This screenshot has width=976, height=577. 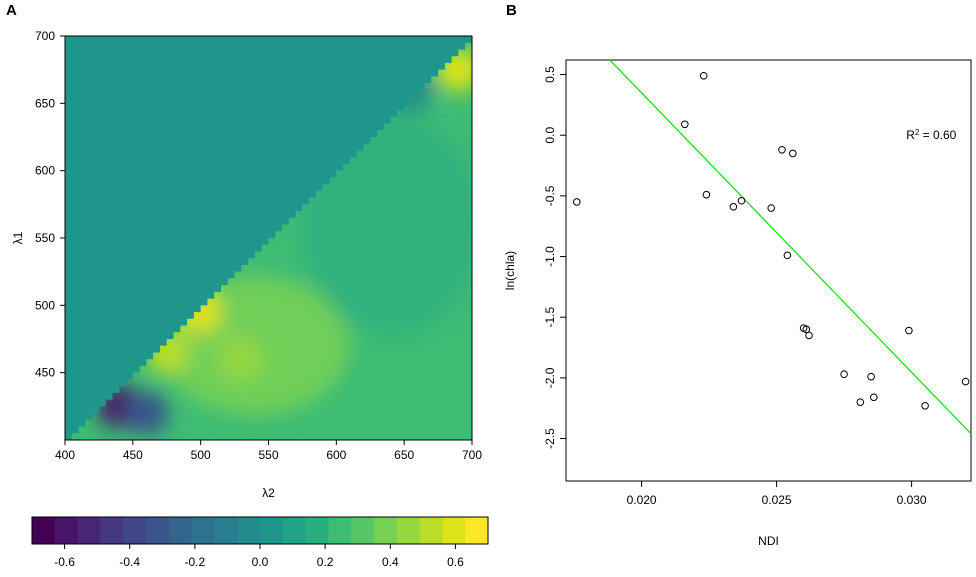 What do you see at coordinates (550, 438) in the screenshot?
I see `y-tick-label: -2.5` at bounding box center [550, 438].